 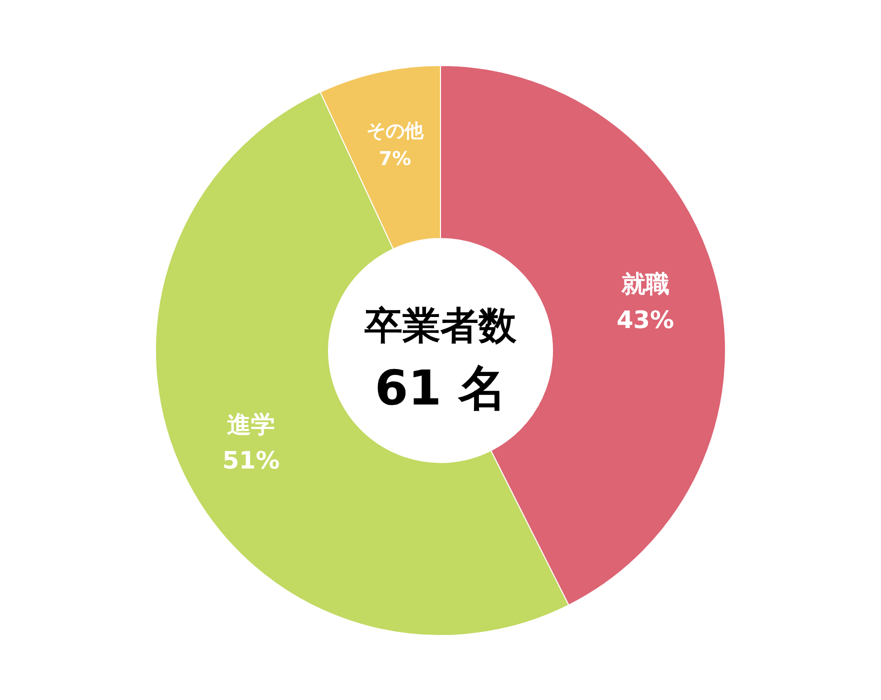 What do you see at coordinates (440, 388) in the screenshot?
I see `text: 61 名` at bounding box center [440, 388].